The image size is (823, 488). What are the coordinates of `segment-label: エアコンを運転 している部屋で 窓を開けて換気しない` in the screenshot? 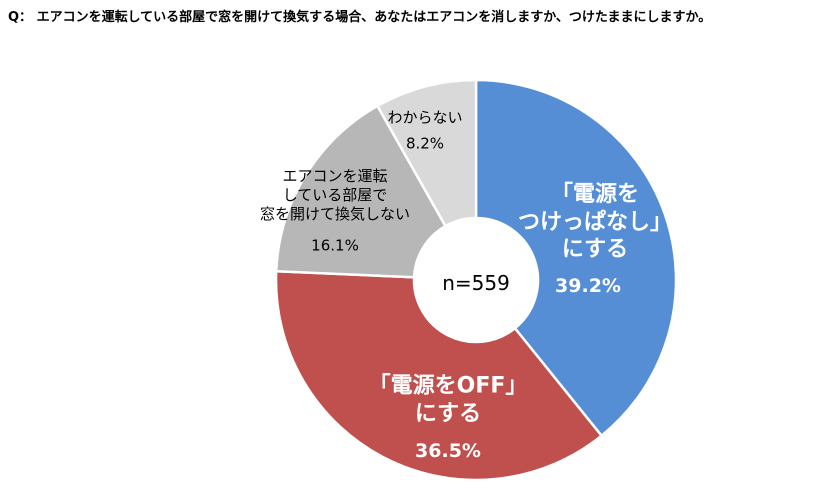 It's located at (335, 194).